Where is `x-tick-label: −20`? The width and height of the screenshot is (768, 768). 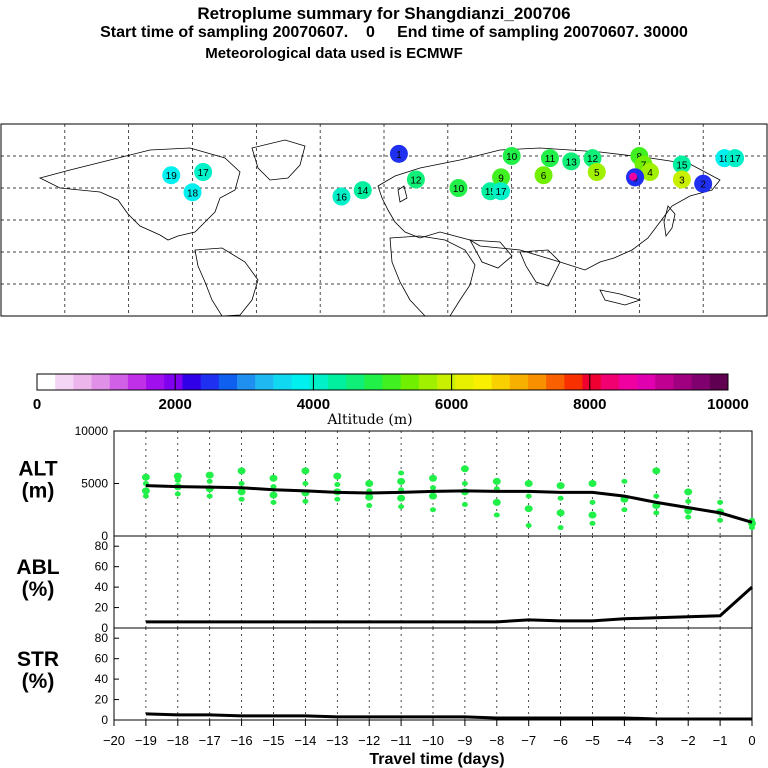 x-tick-label: −20 is located at coordinates (114, 740).